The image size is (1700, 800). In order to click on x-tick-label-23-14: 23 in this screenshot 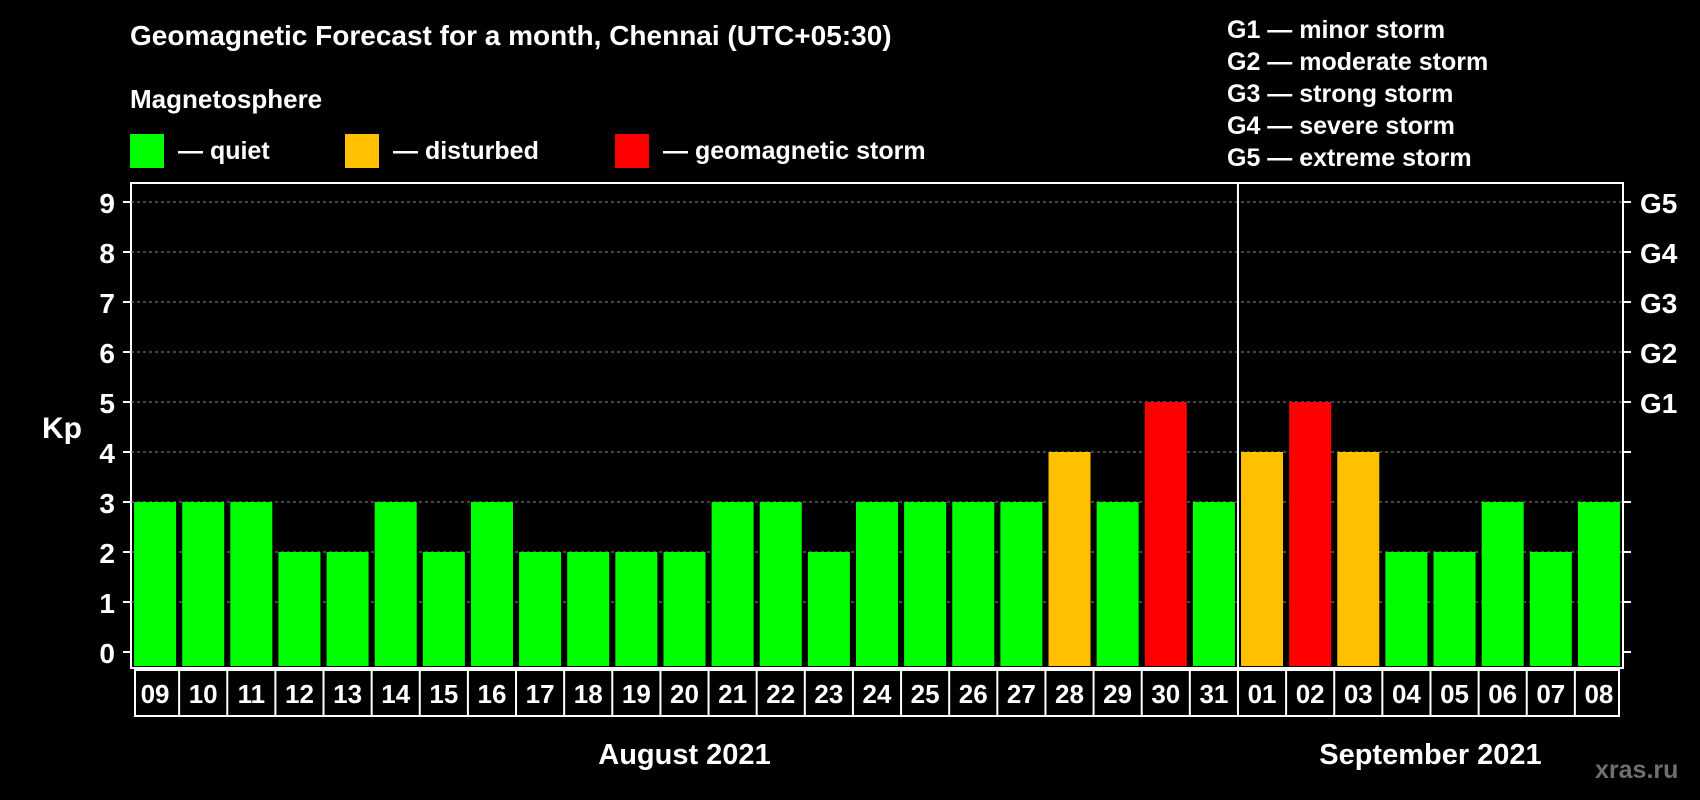, I will do `click(828, 694)`.